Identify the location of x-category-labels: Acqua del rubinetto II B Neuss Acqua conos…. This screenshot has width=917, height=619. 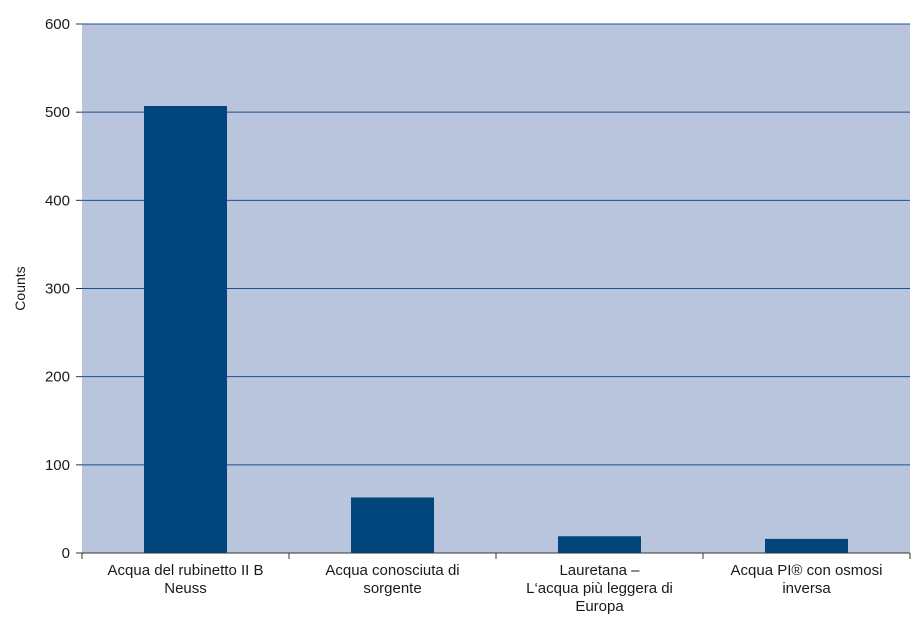
(495, 588).